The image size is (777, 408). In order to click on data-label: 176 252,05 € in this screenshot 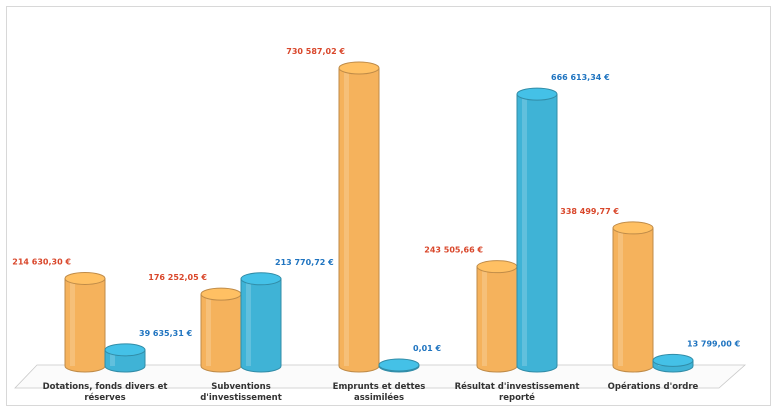, I will do `click(177, 277)`.